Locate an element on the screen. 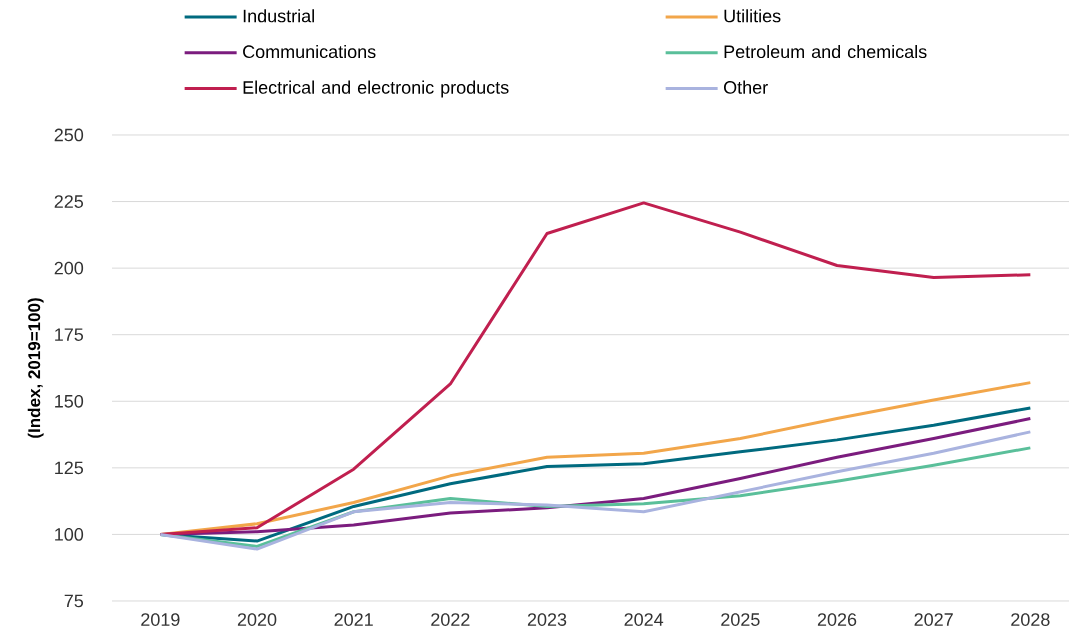 The height and width of the screenshot is (637, 1084). x-tick-label: 2019 is located at coordinates (160, 619).